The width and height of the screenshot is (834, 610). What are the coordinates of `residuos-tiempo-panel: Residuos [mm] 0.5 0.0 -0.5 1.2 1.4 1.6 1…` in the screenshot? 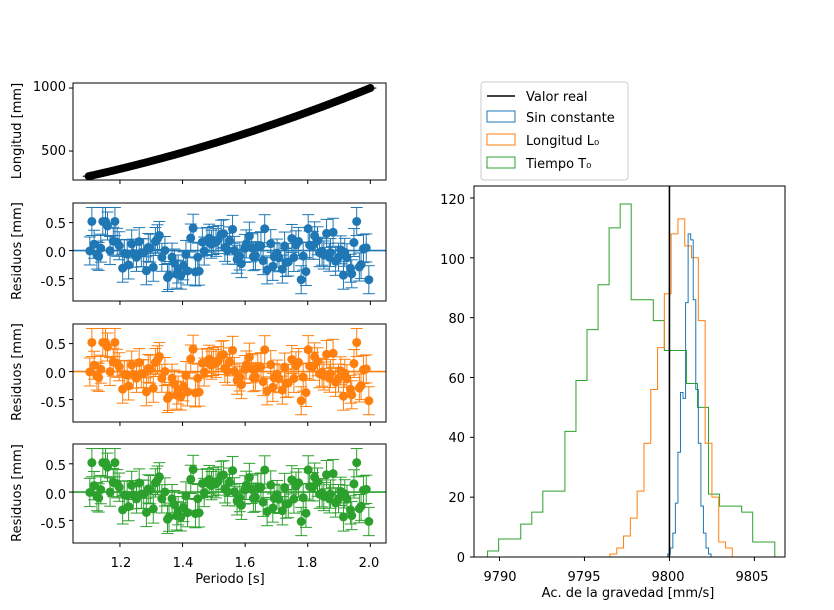 It's located at (198, 515).